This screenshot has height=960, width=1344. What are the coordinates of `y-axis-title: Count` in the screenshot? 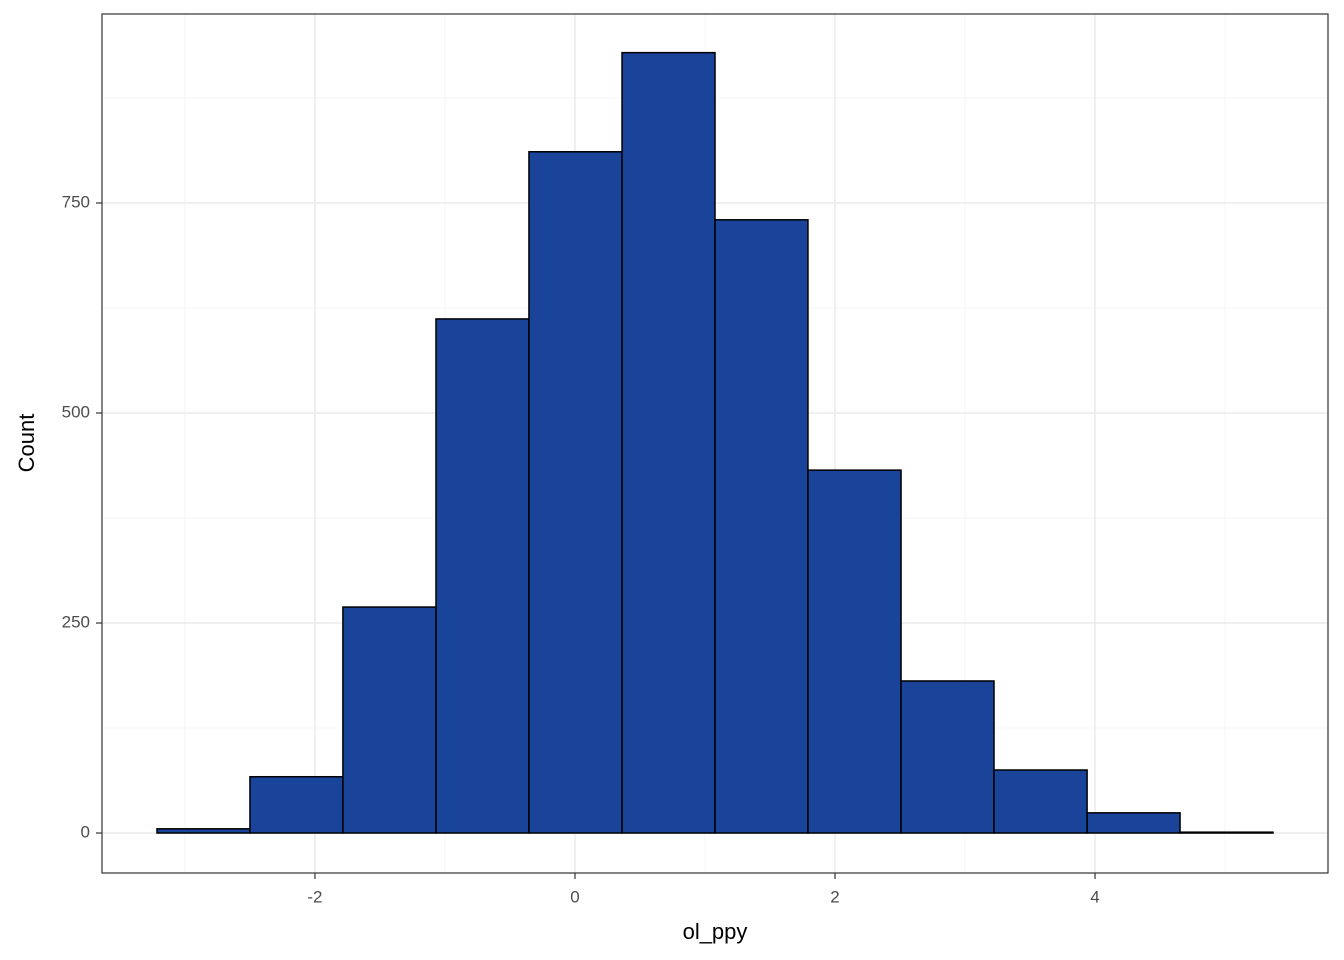 It's located at (26, 443).